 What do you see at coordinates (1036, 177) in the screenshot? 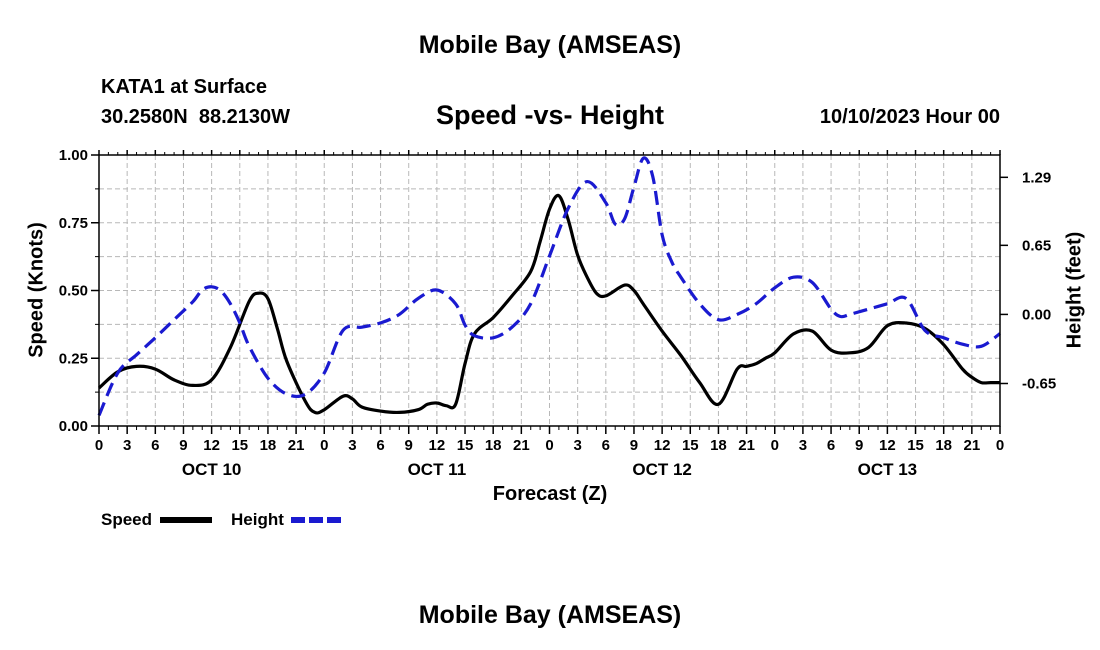
I see `y2-tick-label: 1.29` at bounding box center [1036, 177].